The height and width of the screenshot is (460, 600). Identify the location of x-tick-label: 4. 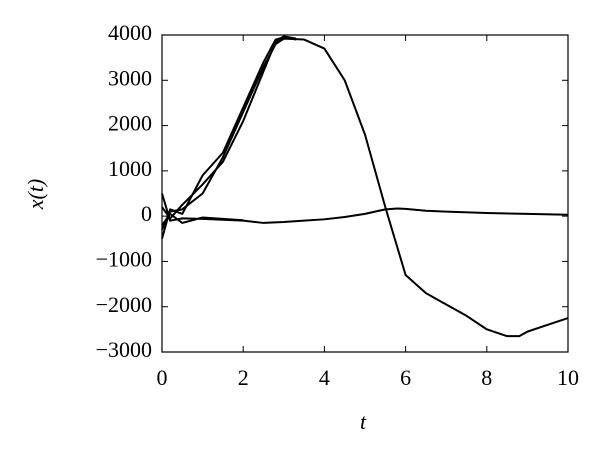
(324, 377).